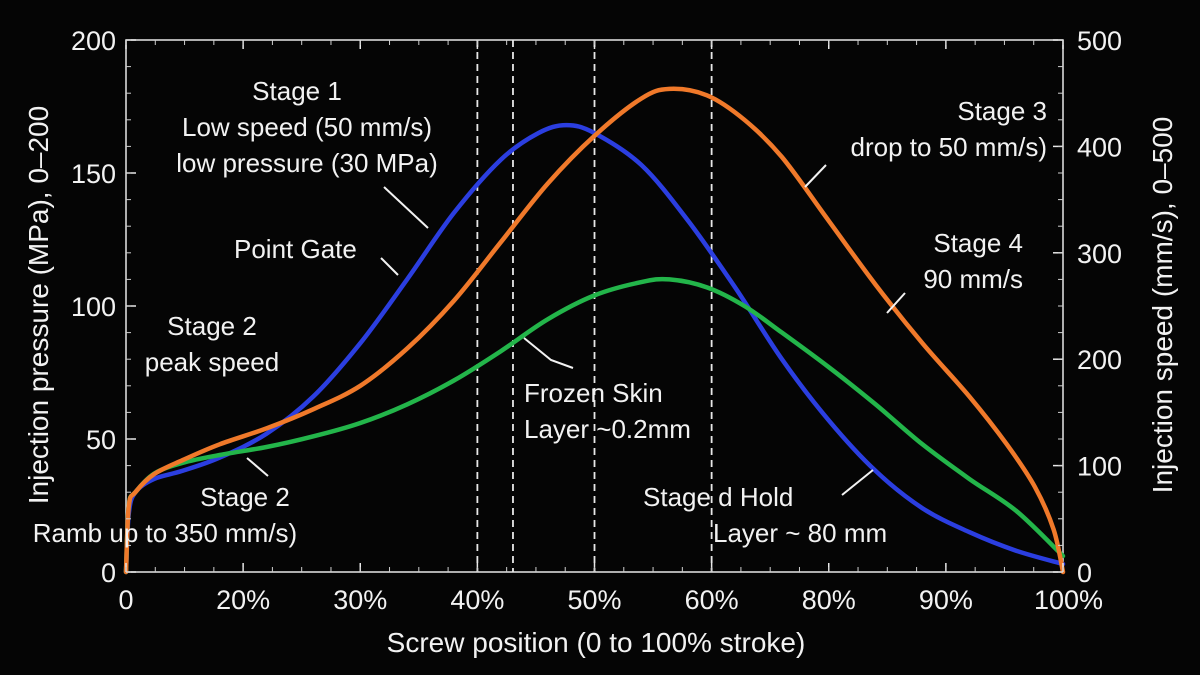 The image size is (1200, 675). I want to click on annotation-stage2-peak: Stage 2 peak speed, so click(212, 344).